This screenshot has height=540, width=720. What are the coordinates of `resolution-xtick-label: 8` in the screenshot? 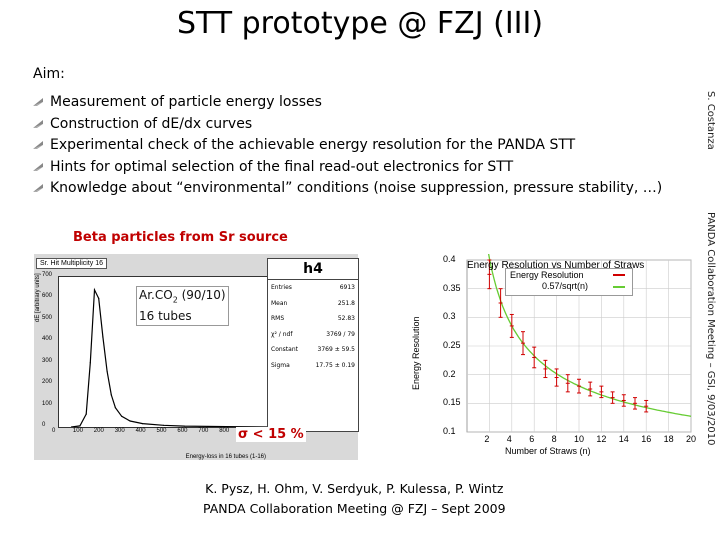 It's located at (554, 439).